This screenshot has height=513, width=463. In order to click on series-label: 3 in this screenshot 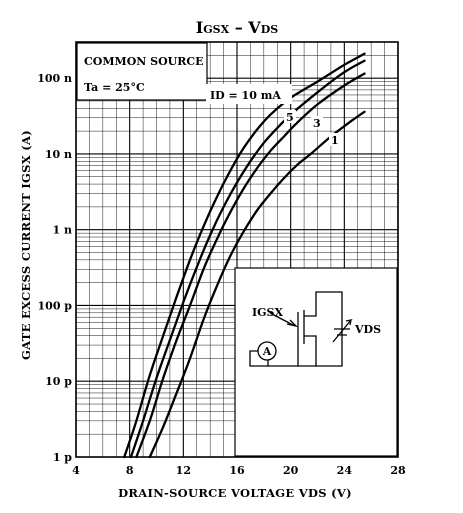, I will do `click(317, 123)`.